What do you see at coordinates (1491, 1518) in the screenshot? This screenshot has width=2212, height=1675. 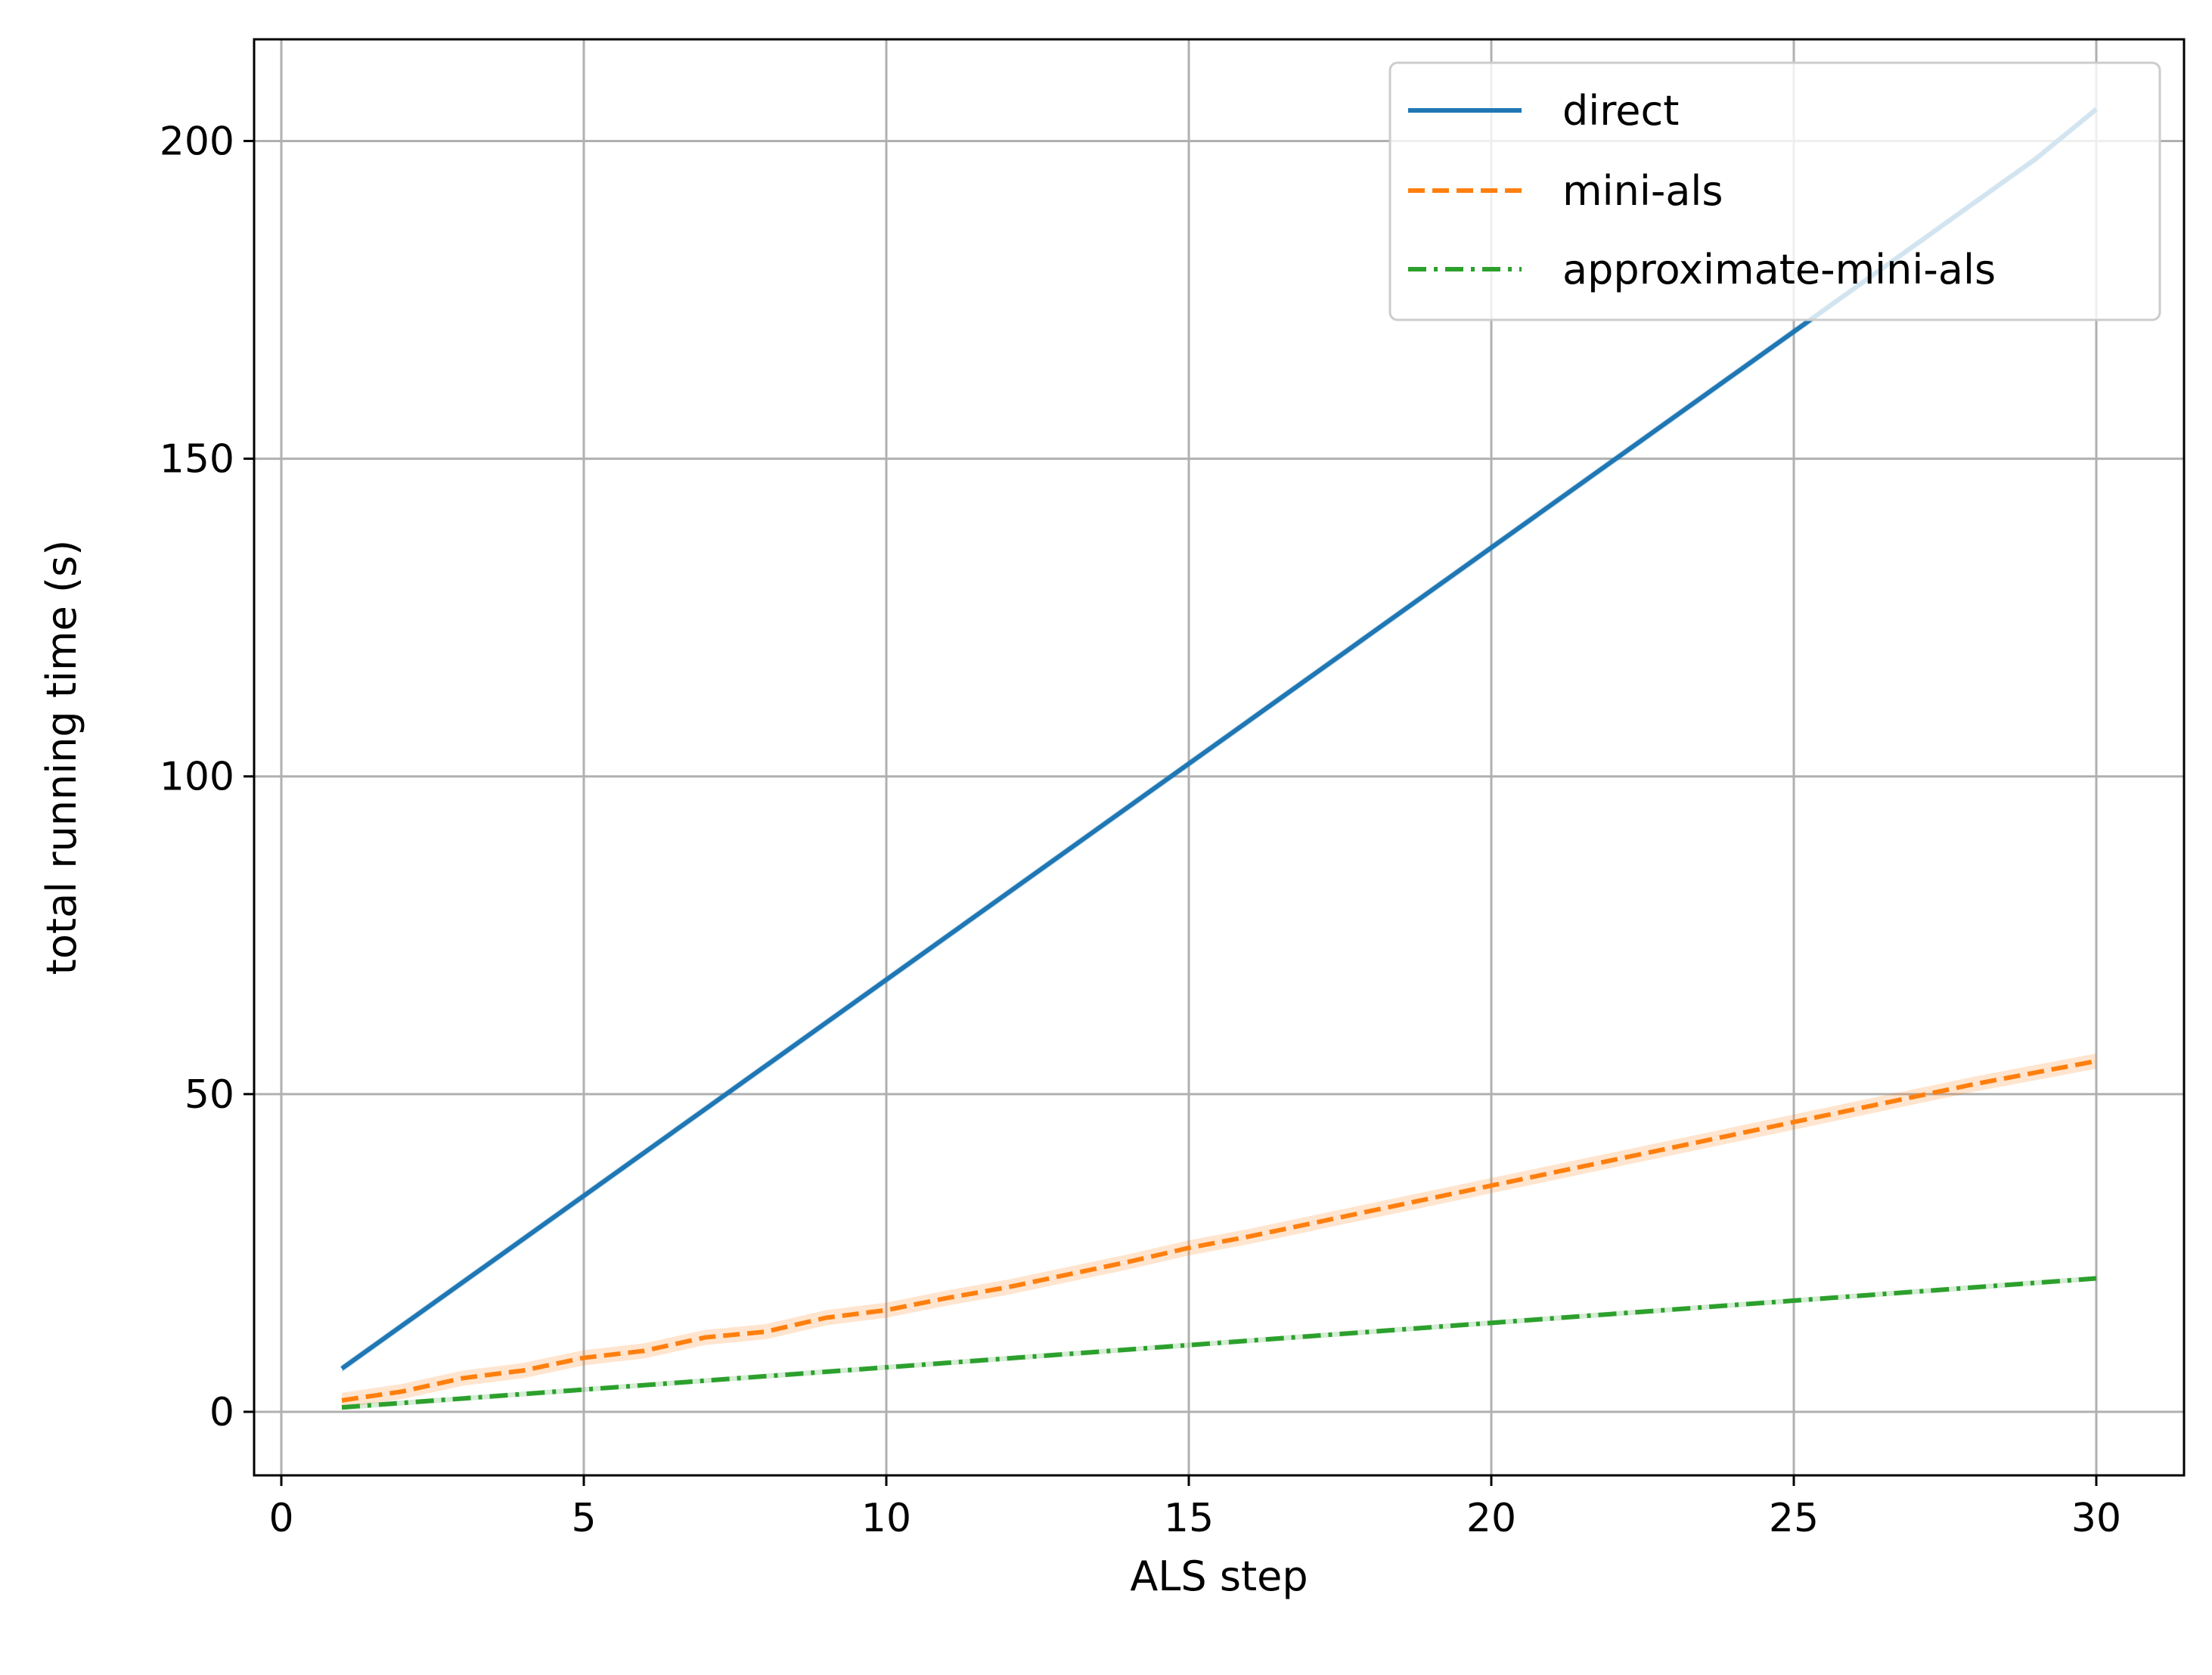 I see `x-tick-label: 20` at bounding box center [1491, 1518].